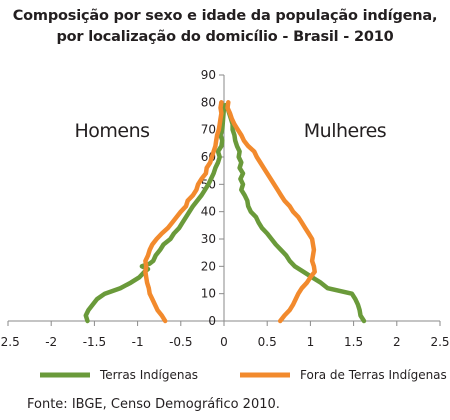  What do you see at coordinates (208, 294) in the screenshot?
I see `y-tick-label: 10` at bounding box center [208, 294].